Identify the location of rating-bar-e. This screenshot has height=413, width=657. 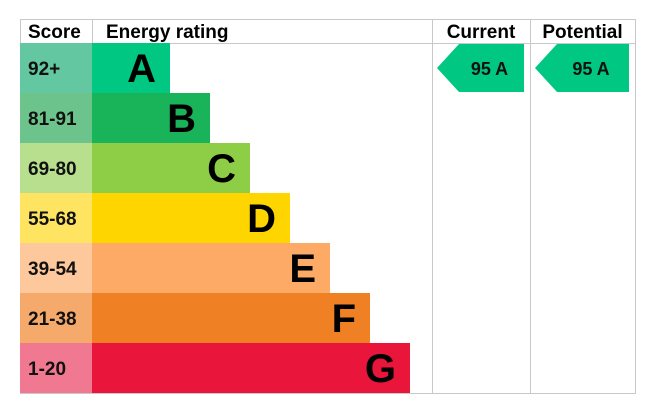
(211, 268).